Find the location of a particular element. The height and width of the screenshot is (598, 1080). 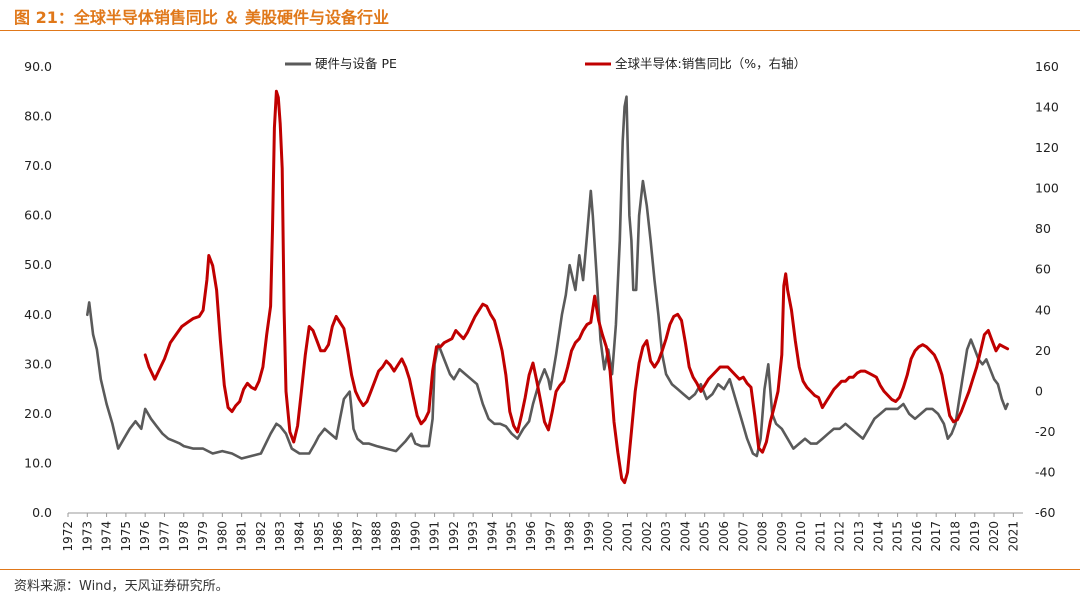

x-tick-label: 1989 is located at coordinates (396, 536).